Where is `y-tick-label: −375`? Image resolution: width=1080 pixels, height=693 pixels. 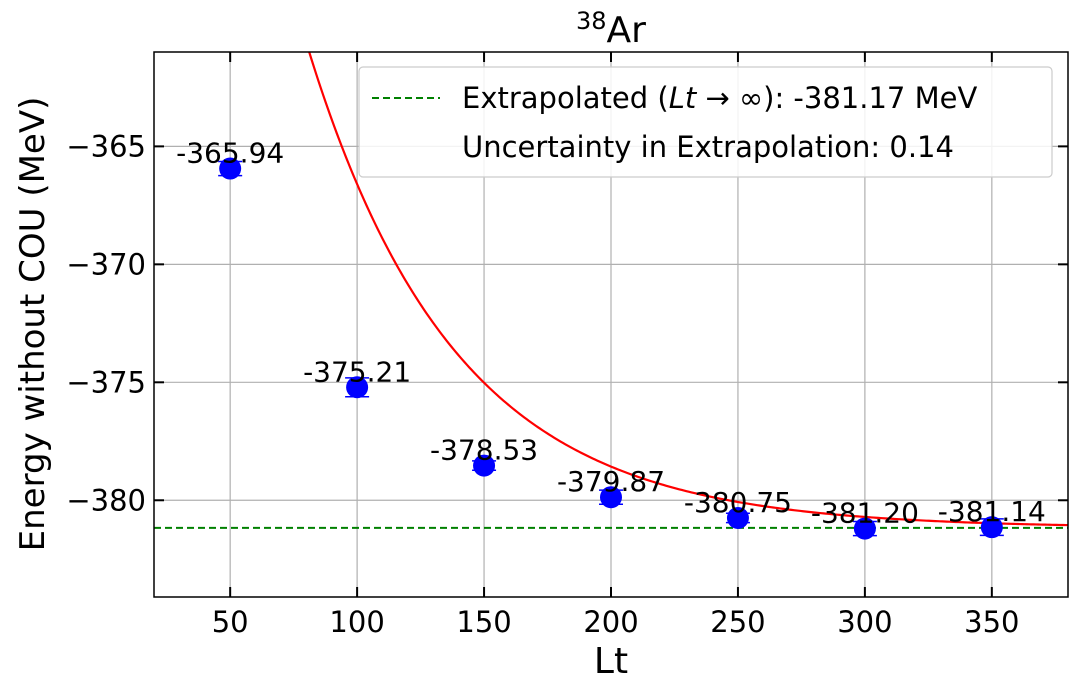 y-tick-label: −375 is located at coordinates (106, 382).